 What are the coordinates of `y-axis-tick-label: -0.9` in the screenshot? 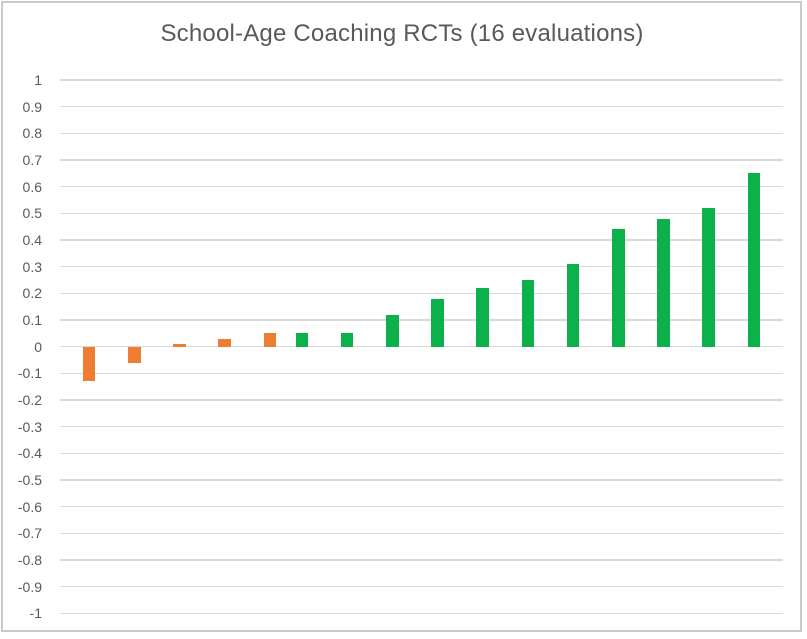 It's located at (29, 586).